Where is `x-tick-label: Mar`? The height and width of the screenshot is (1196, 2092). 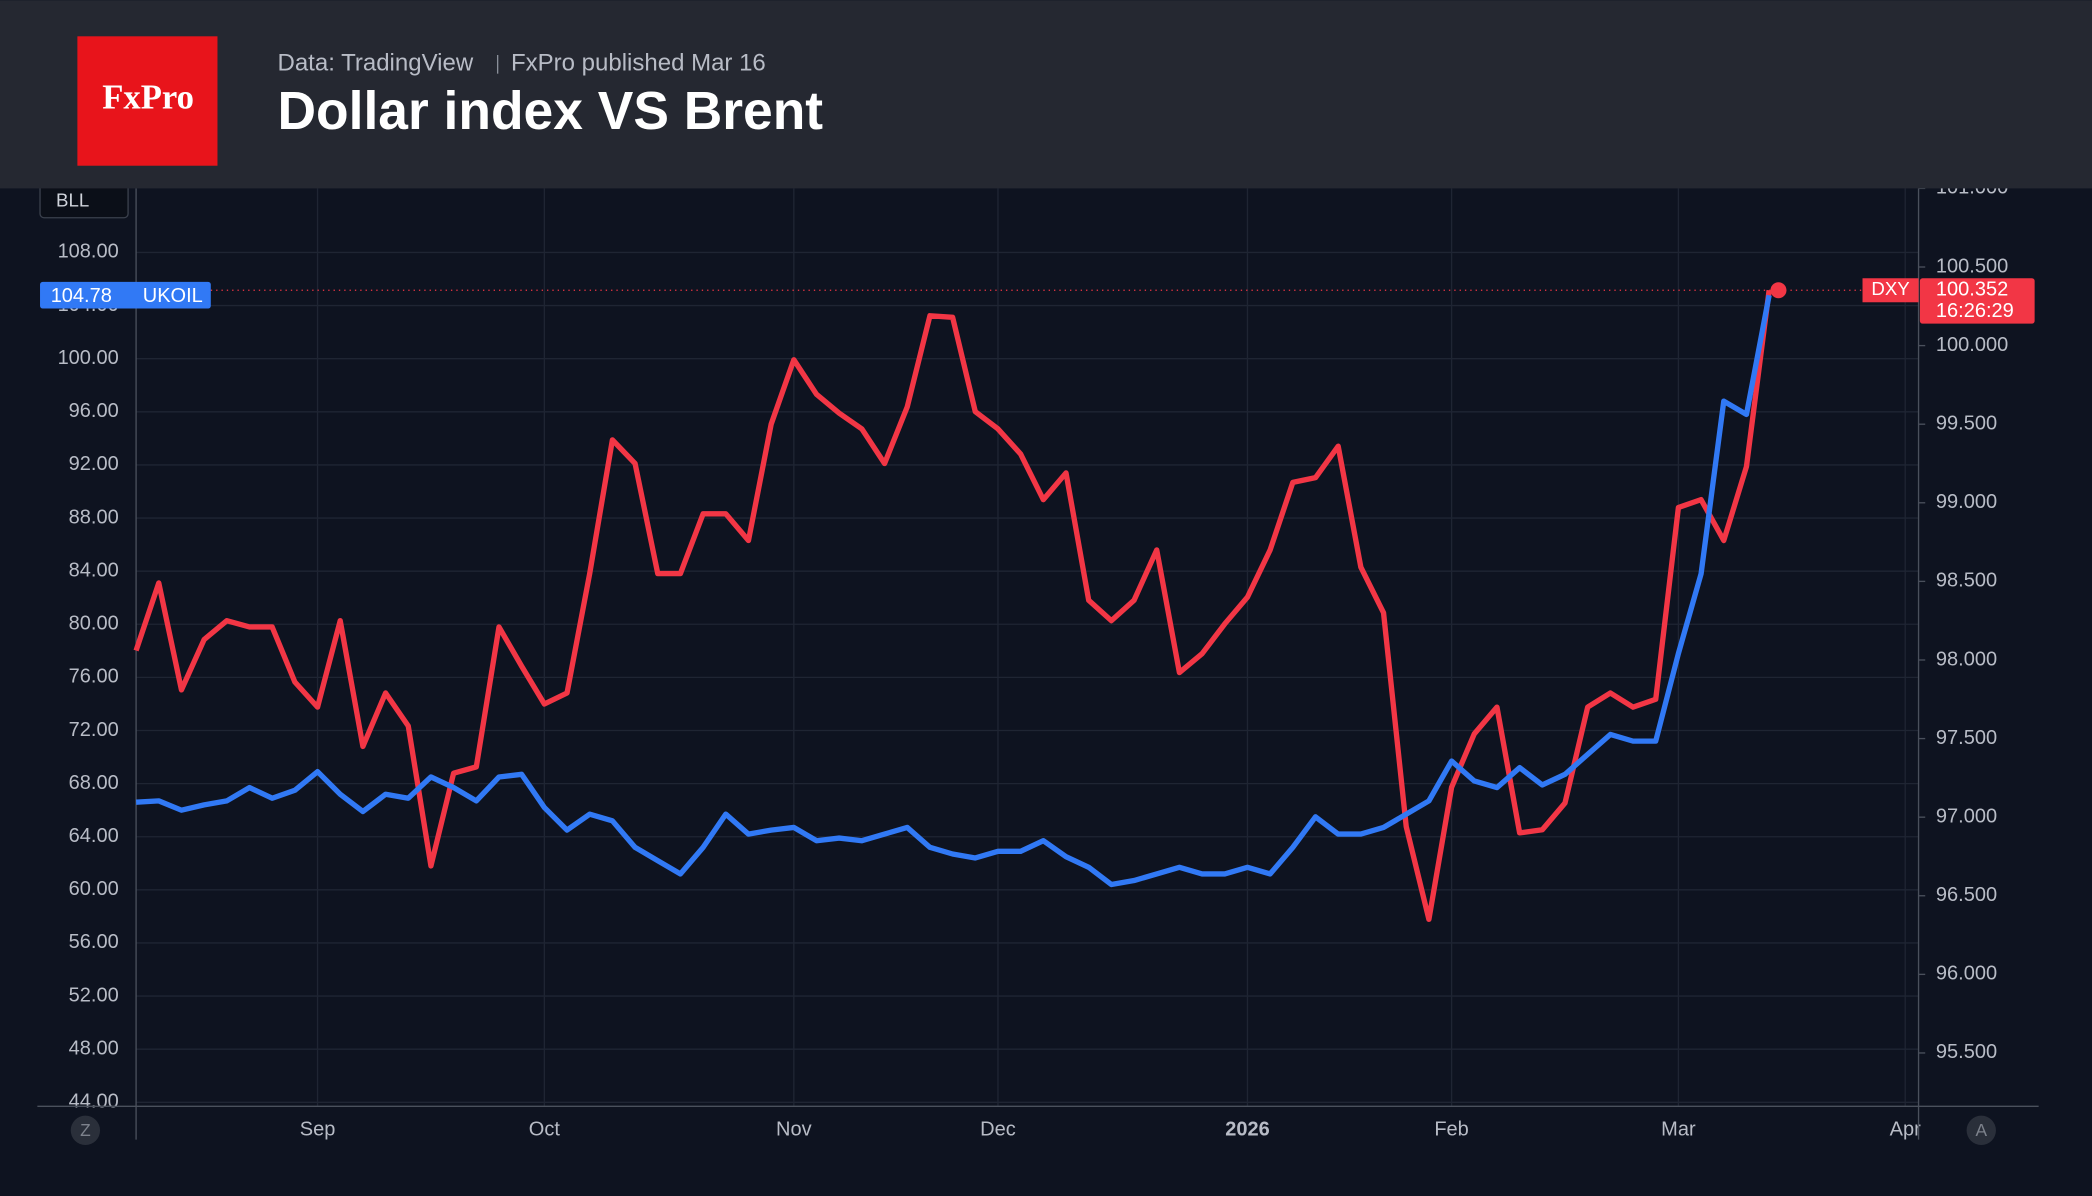 x-tick-label: Mar is located at coordinates (1678, 1130).